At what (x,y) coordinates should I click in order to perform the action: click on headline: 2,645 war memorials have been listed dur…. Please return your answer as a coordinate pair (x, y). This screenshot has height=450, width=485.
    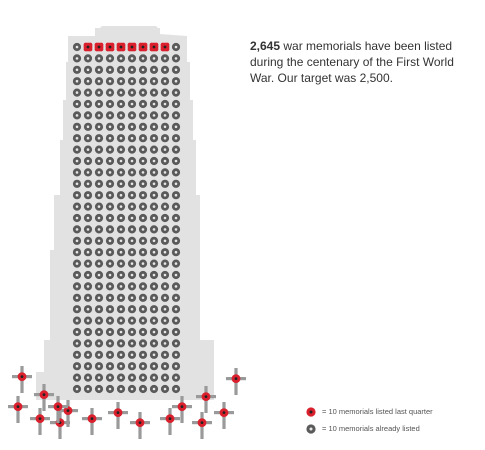
    Looking at the image, I should click on (362, 62).